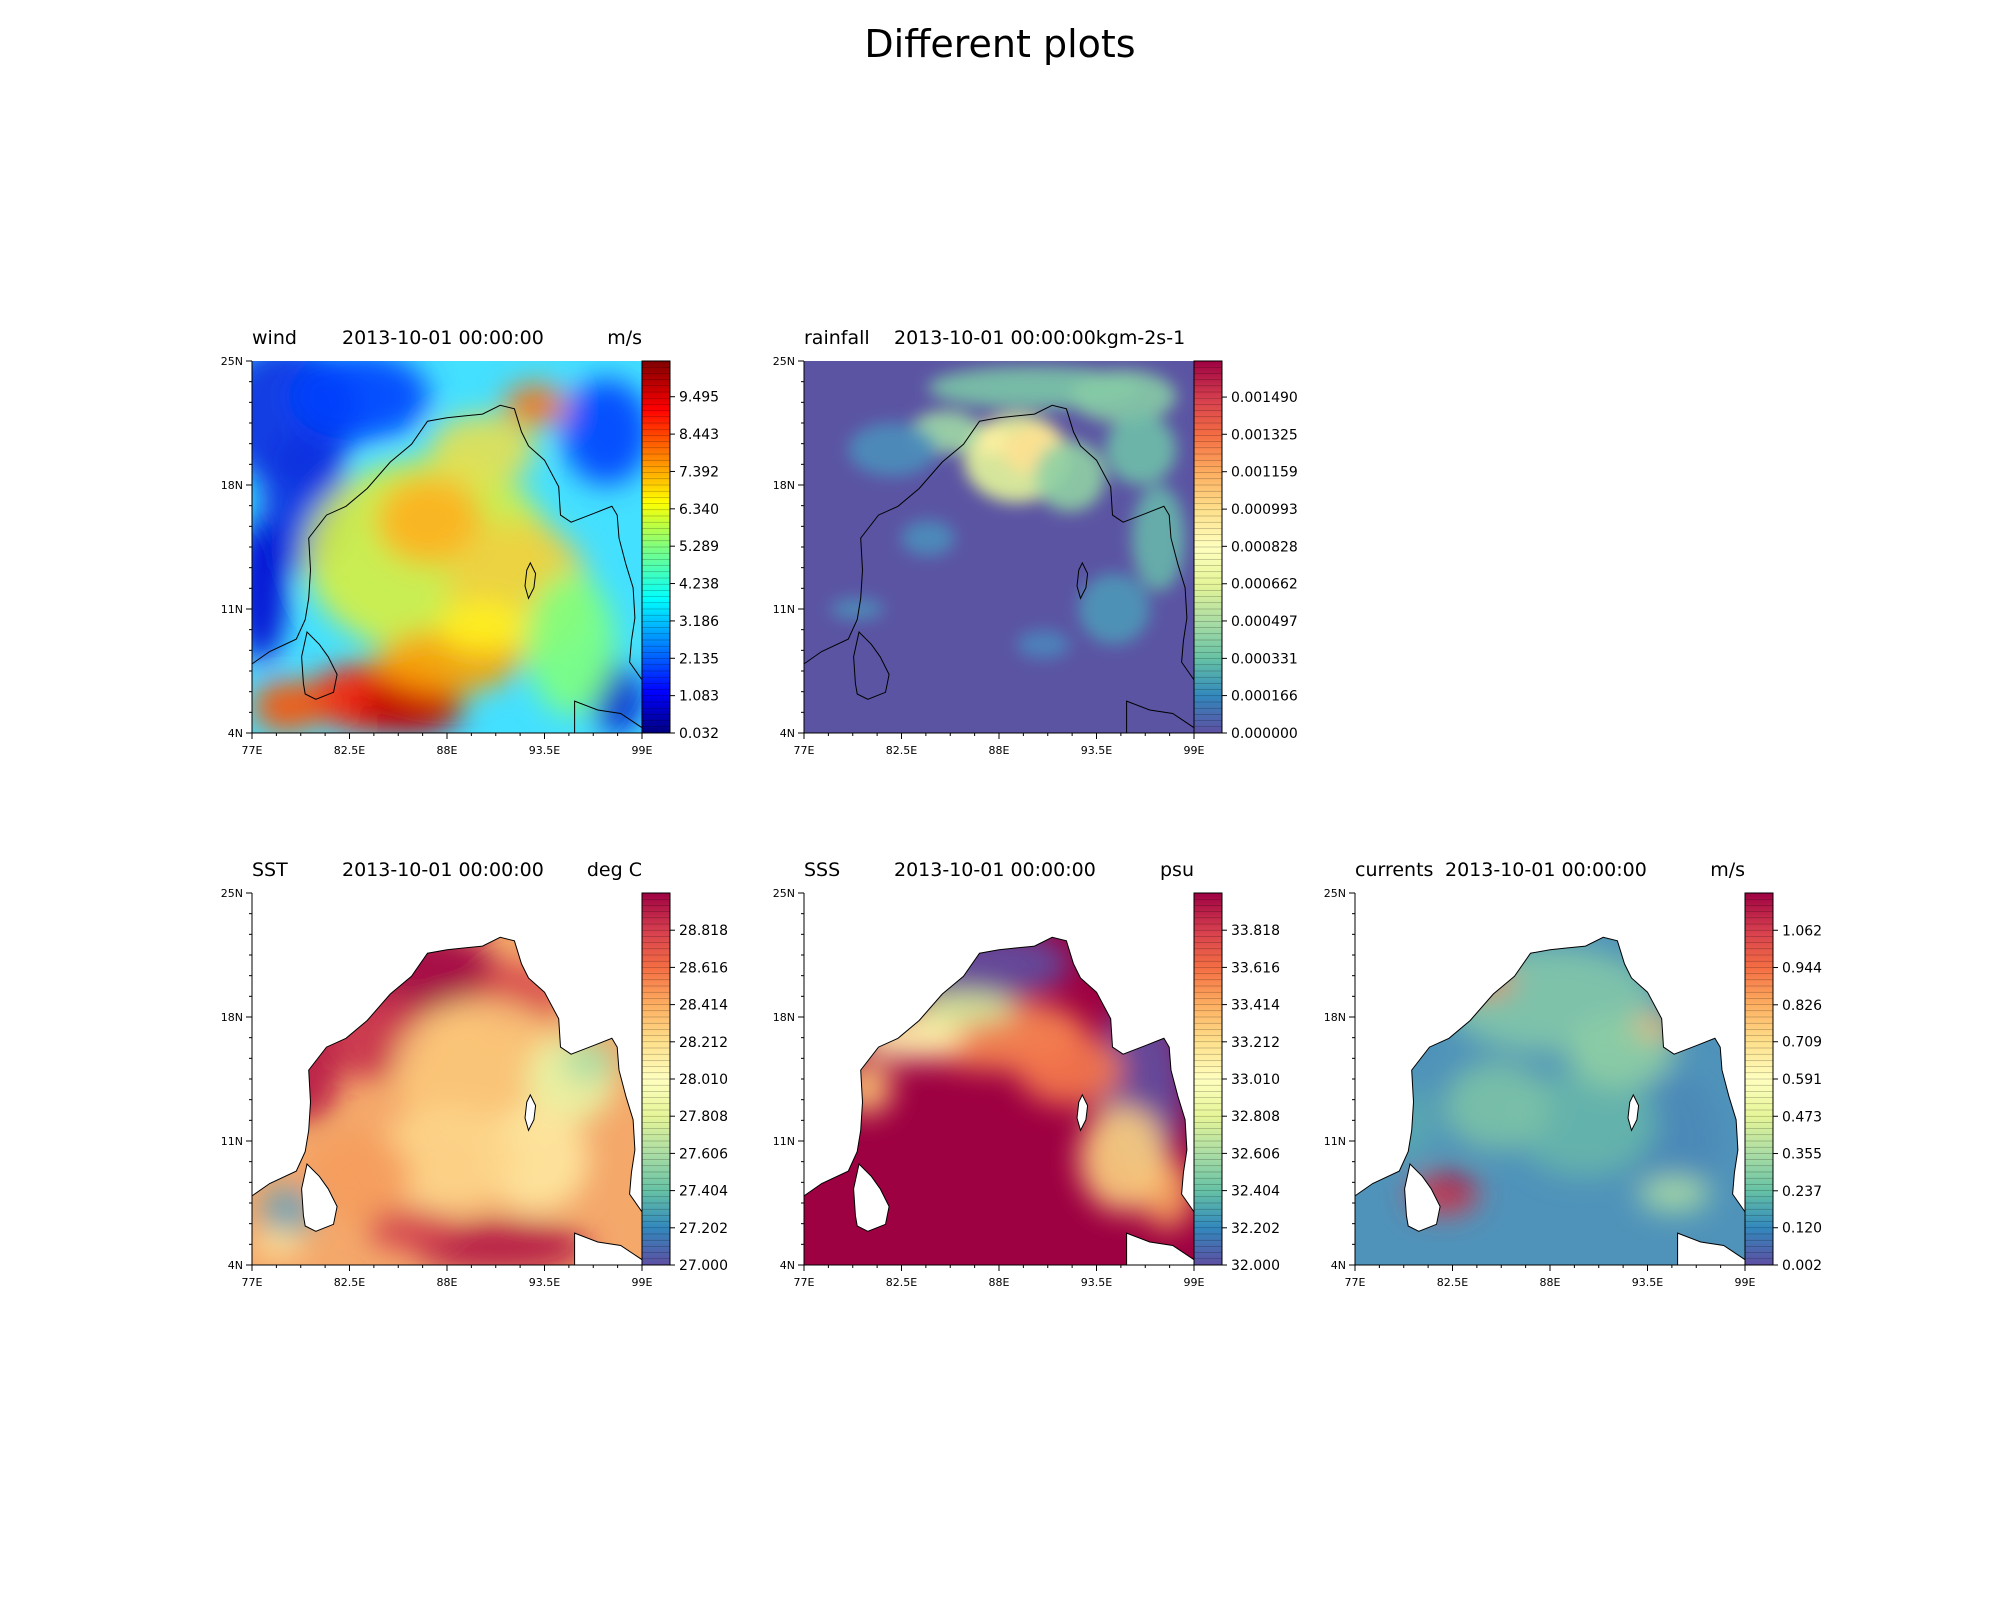 This screenshot has height=1600, width=2000. I want to click on currents-x-tick-label: 99E, so click(1745, 1282).